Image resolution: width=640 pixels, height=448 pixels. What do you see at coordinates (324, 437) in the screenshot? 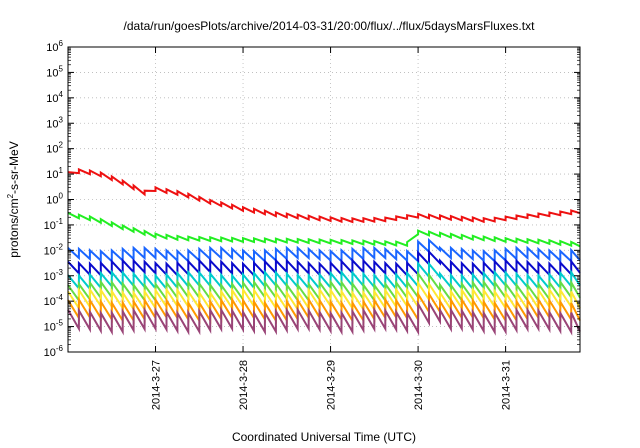
I see `x-axis-label: Coordinated Universal Time (UTC)` at bounding box center [324, 437].